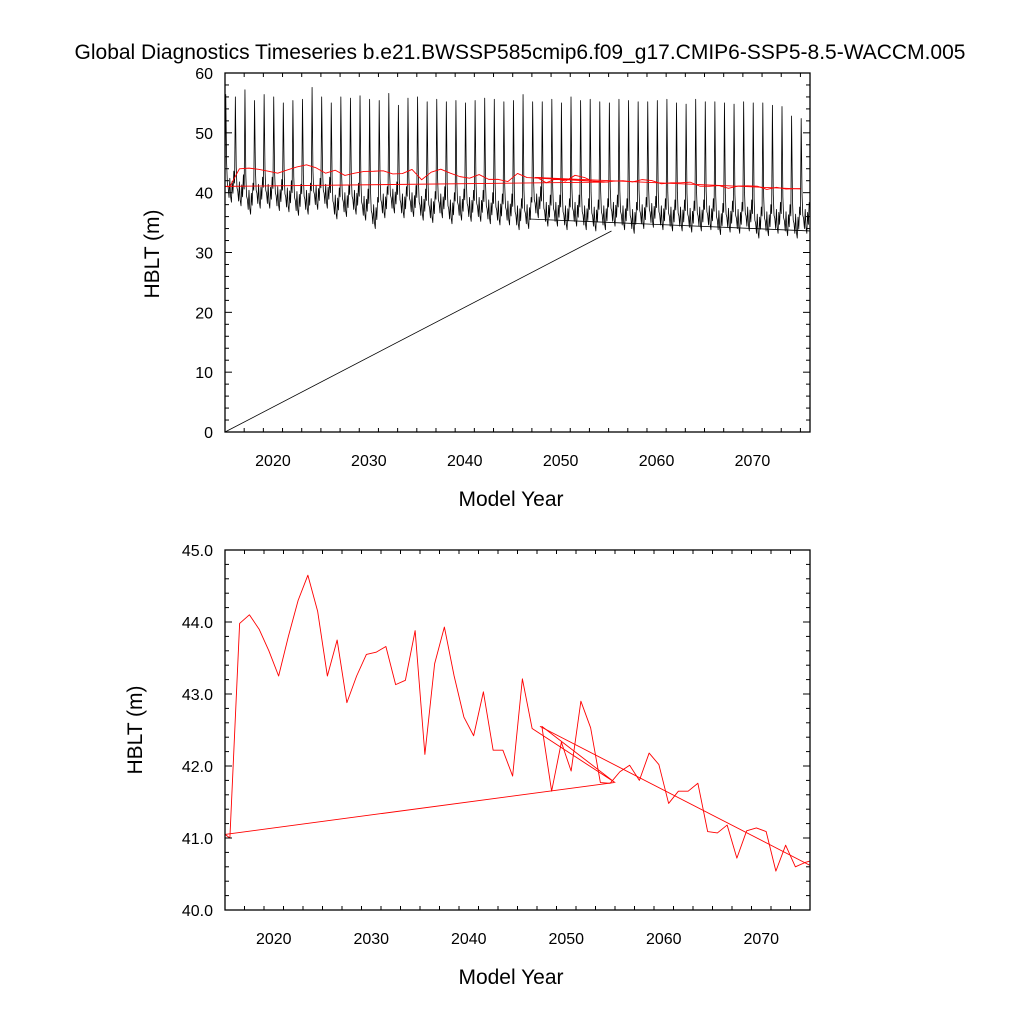 The height and width of the screenshot is (1024, 1024). Describe the element at coordinates (510, 499) in the screenshot. I see `top-x-axis-title: Model Year` at that location.